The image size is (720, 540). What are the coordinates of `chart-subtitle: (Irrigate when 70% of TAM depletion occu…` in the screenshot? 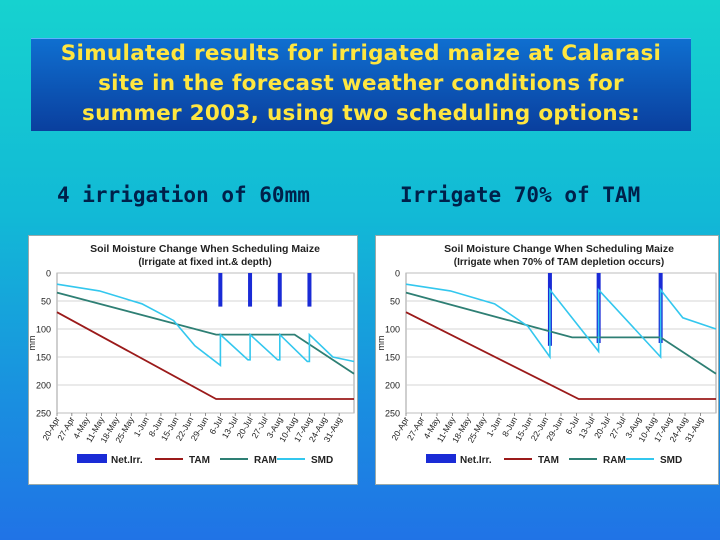 It's located at (559, 262).